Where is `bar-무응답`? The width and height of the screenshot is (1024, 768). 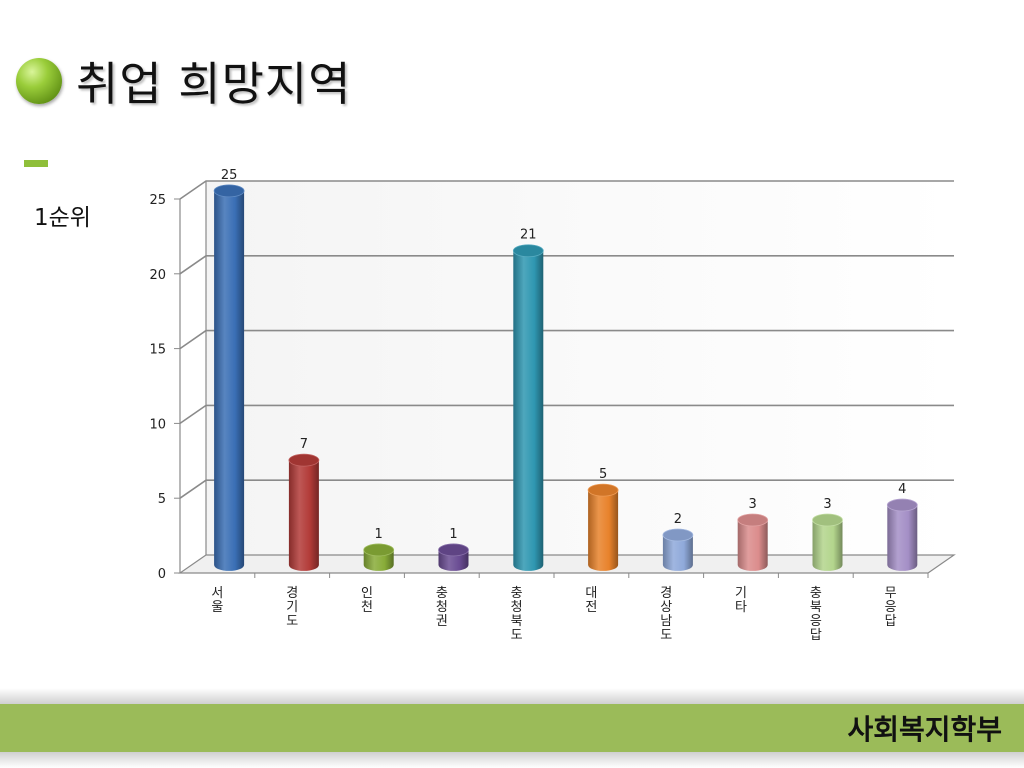
bar-무응답 is located at coordinates (902, 538).